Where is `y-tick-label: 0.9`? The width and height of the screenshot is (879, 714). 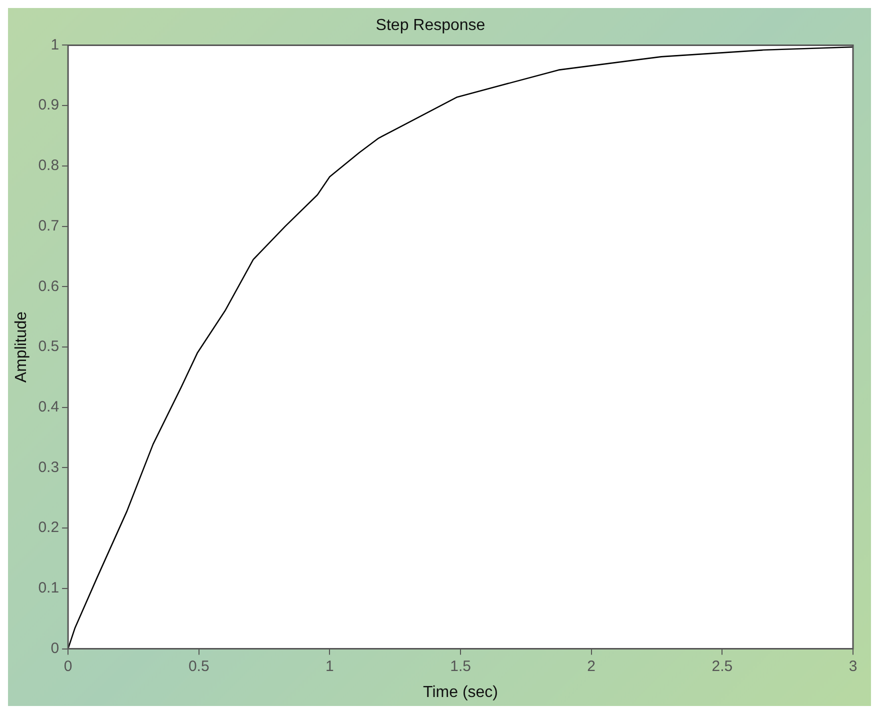
y-tick-label: 0.9 is located at coordinates (49, 105).